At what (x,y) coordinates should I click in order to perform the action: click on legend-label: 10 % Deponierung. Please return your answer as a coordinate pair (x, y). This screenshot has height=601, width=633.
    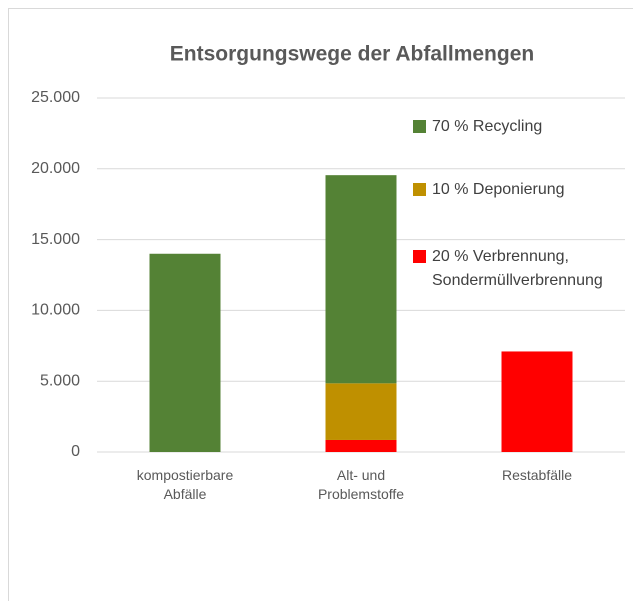
    Looking at the image, I should click on (498, 189).